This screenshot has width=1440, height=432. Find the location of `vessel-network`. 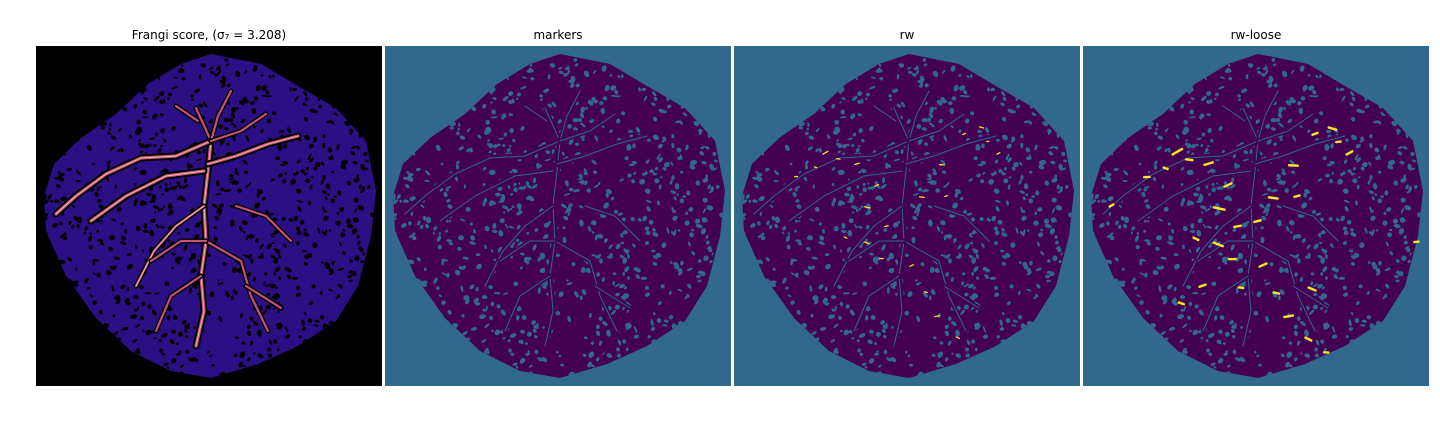

vessel-network is located at coordinates (177, 219).